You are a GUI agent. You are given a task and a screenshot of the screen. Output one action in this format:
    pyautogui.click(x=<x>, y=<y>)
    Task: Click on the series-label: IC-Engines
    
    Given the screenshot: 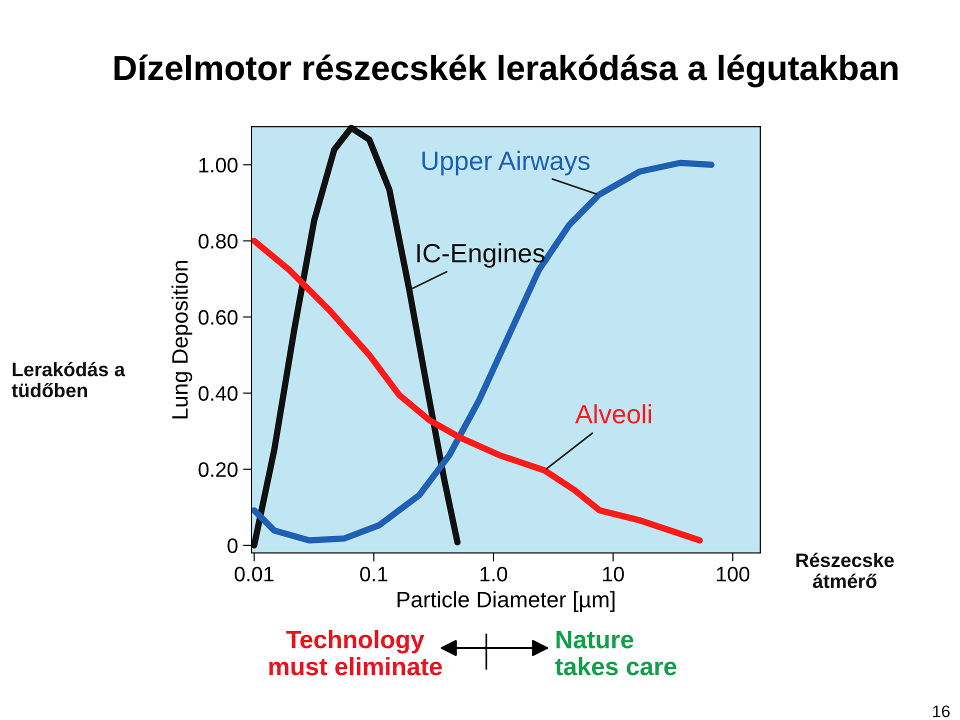 What is the action you would take?
    pyautogui.click(x=480, y=255)
    